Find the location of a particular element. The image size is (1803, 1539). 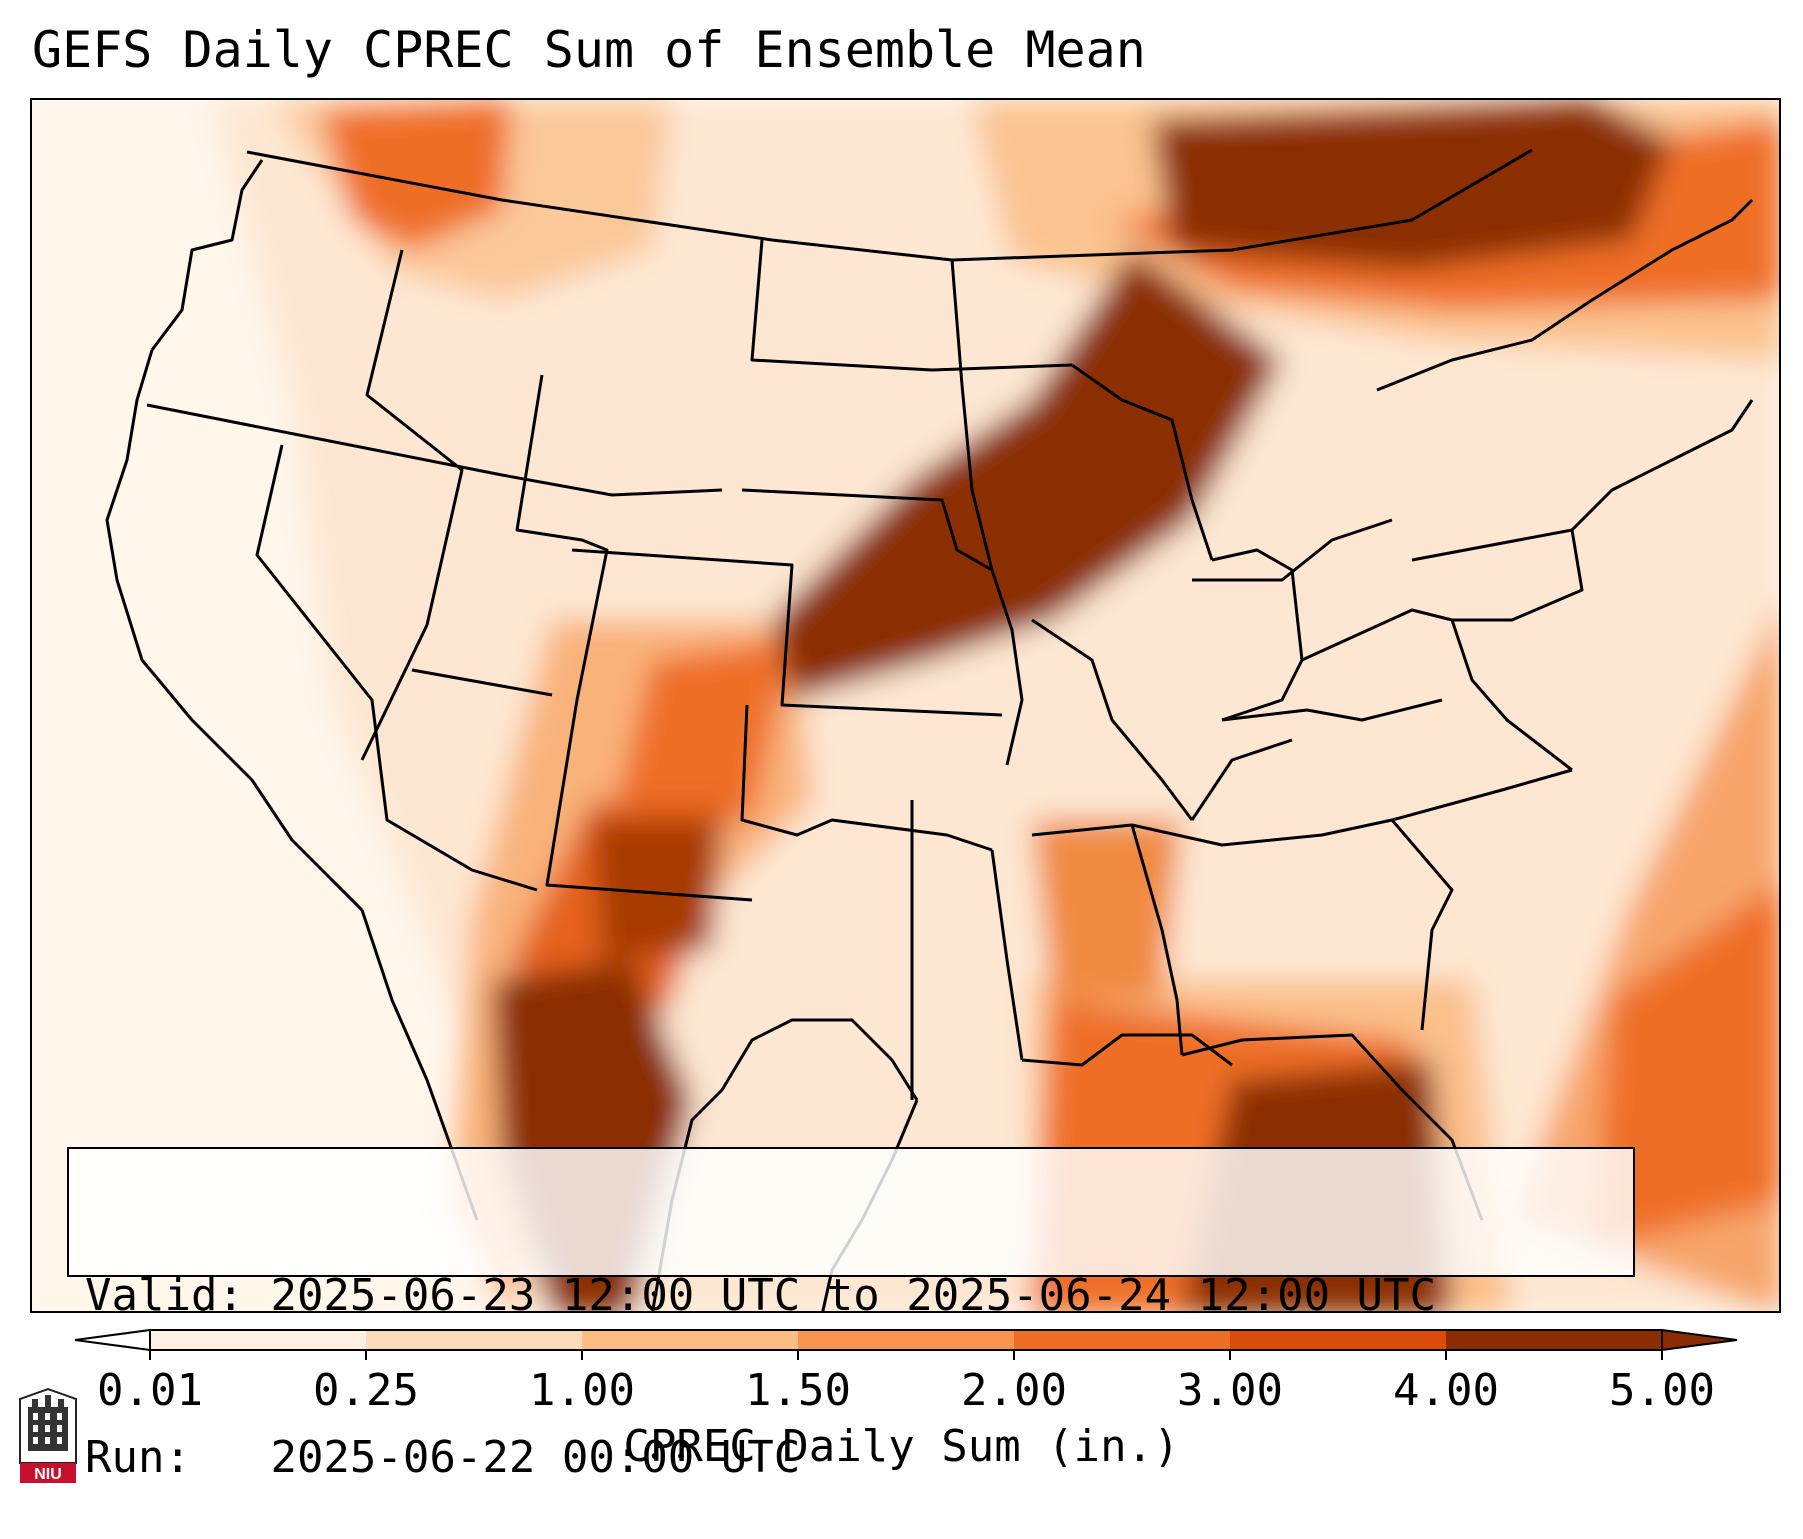

colorbar-over-extend is located at coordinates (1699, 1340).